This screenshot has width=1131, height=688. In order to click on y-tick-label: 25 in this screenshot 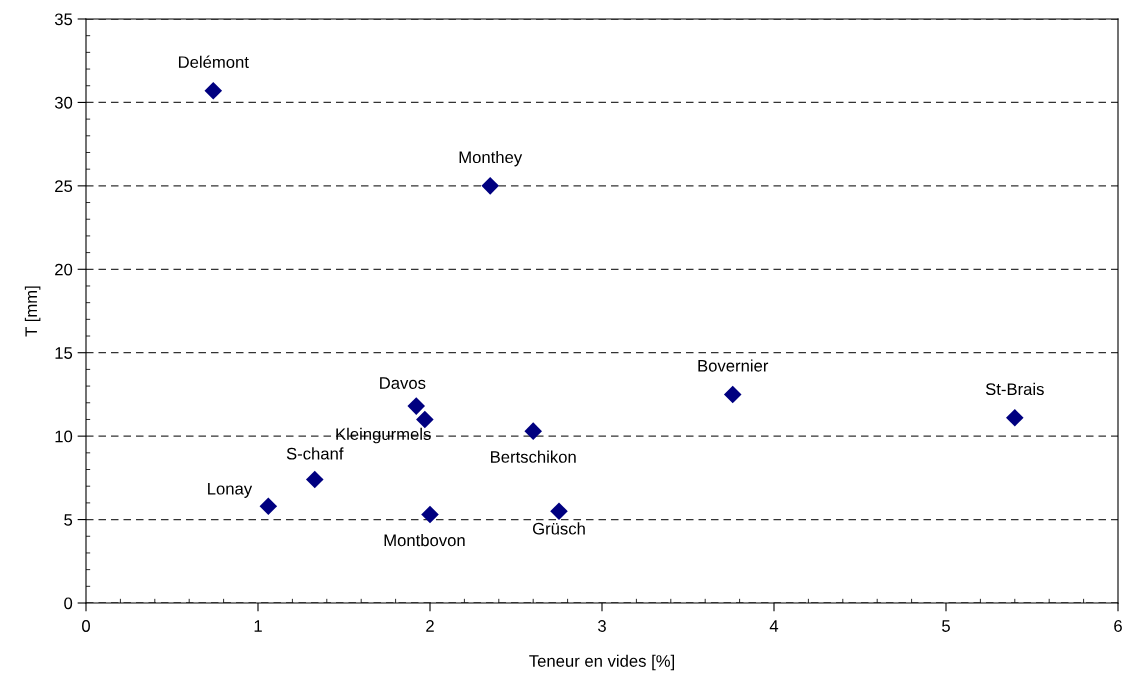, I will do `click(64, 186)`.